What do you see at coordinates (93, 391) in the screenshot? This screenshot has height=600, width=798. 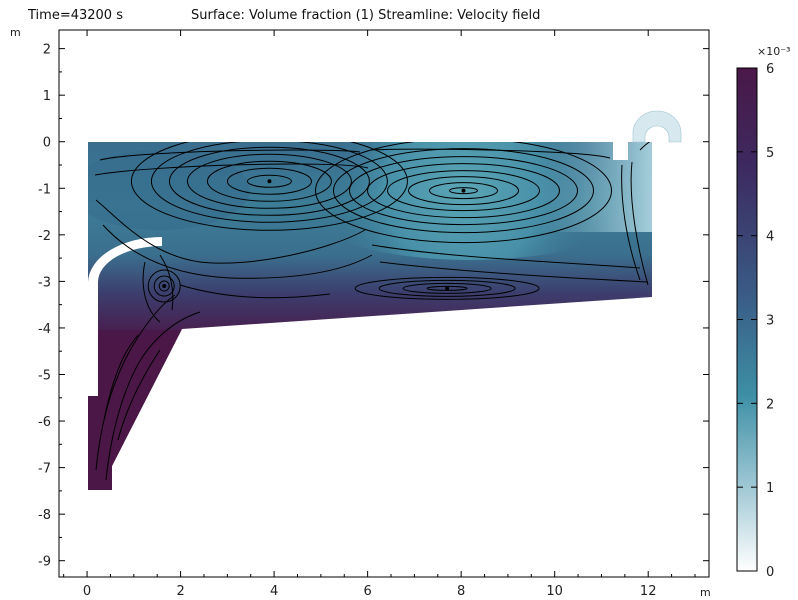 I see `inlet-notch` at bounding box center [93, 391].